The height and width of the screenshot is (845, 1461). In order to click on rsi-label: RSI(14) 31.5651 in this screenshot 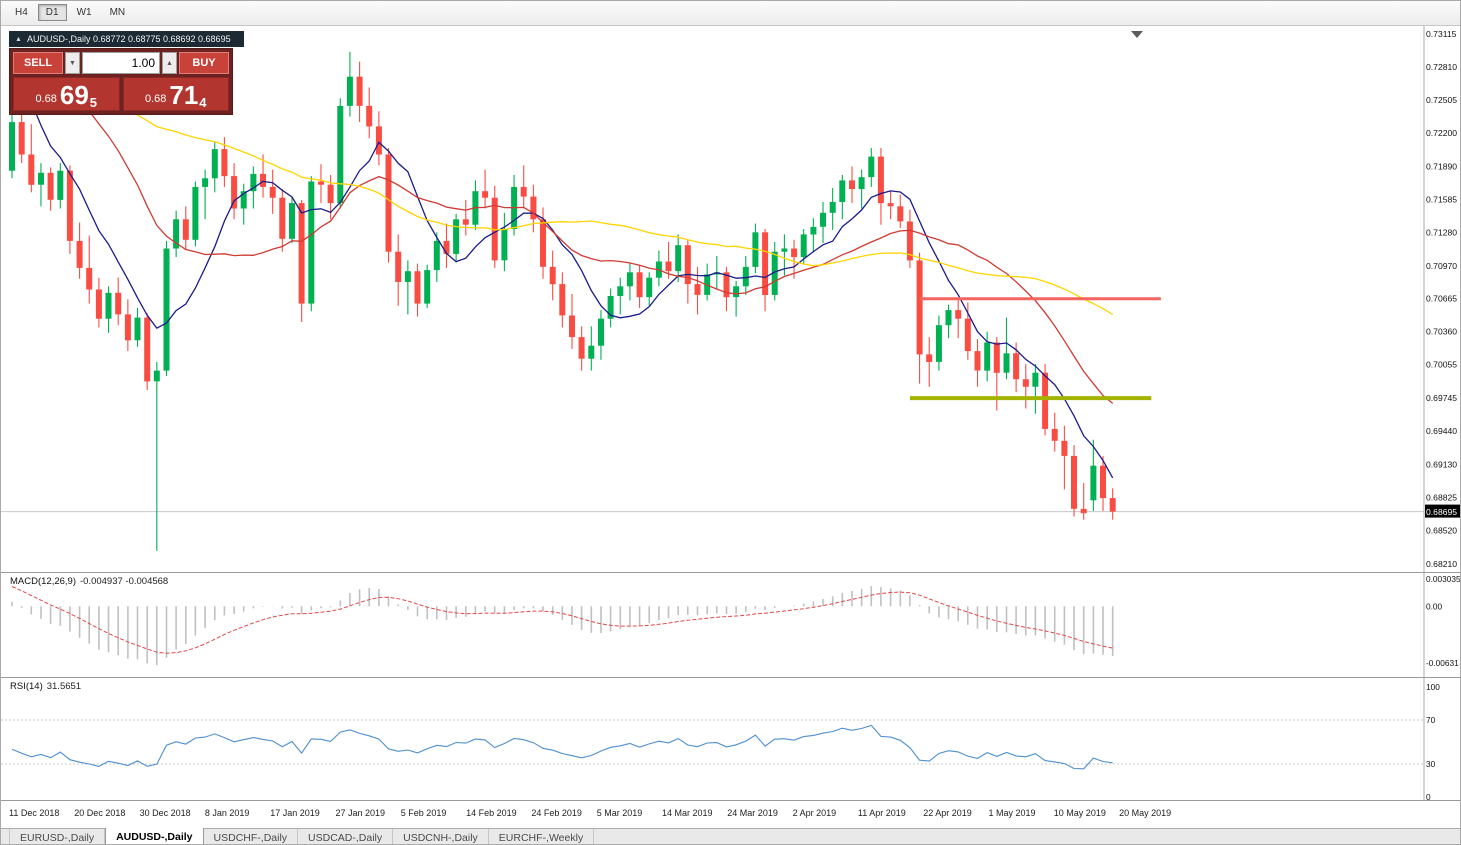, I will do `click(45, 686)`.